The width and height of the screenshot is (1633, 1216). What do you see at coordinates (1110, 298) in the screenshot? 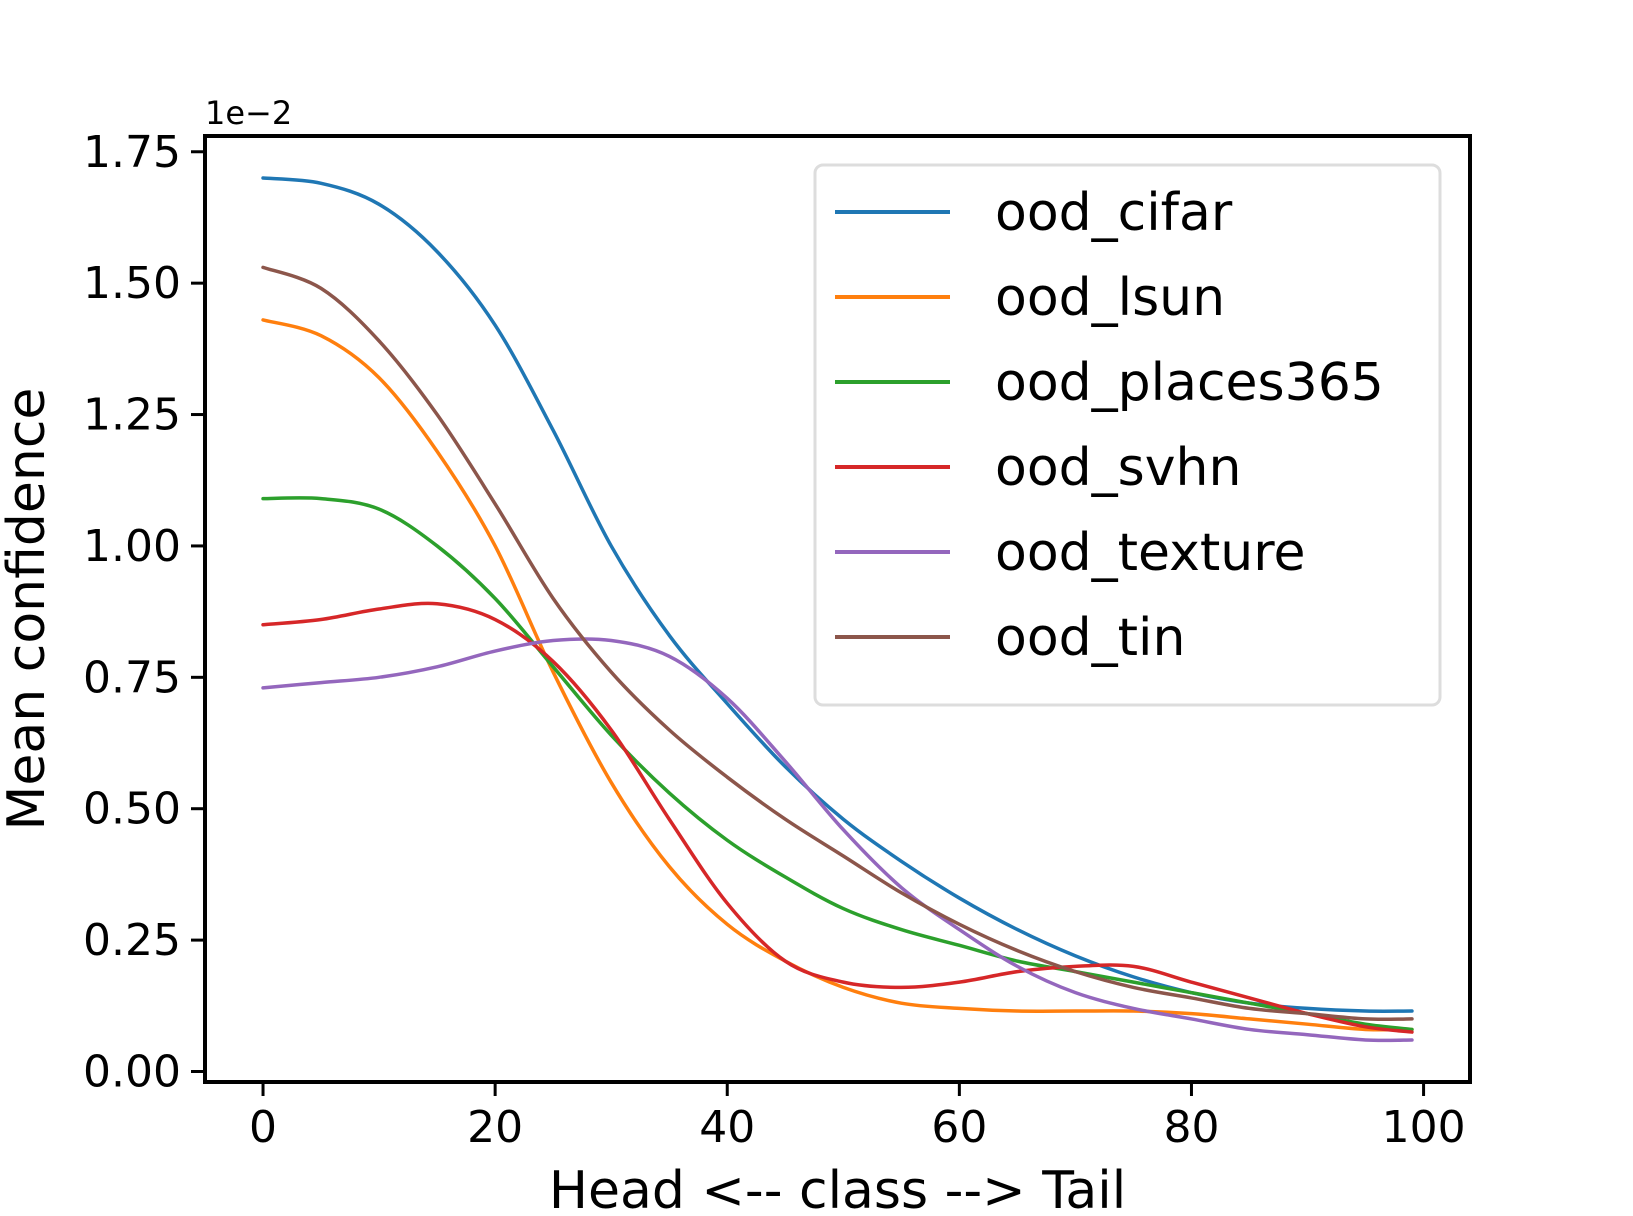
I see `legend-label: ood_lsun` at bounding box center [1110, 298].